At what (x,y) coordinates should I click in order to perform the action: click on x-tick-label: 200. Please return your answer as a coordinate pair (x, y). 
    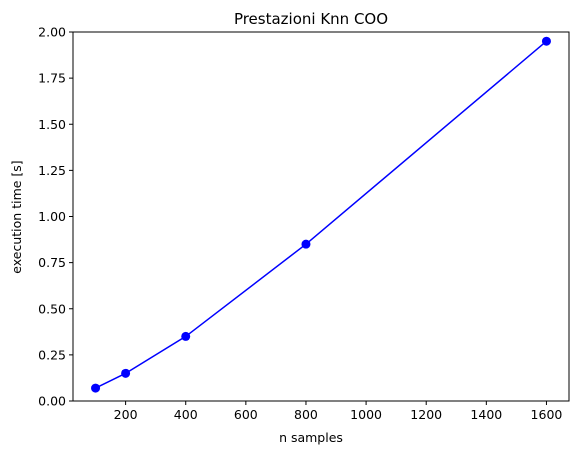
    Looking at the image, I should click on (126, 414).